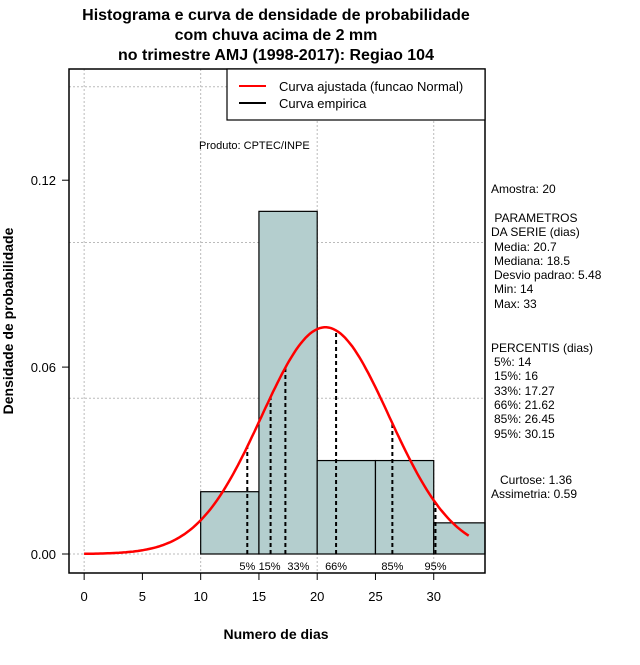 The width and height of the screenshot is (640, 665). I want to click on param-min: Min: 14, so click(514, 289).